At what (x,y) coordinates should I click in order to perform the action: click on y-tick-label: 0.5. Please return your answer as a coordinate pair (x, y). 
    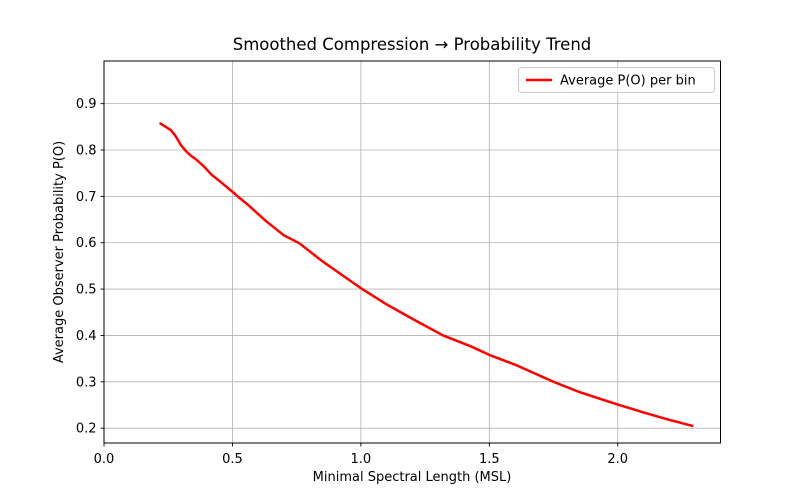
    Looking at the image, I should click on (86, 290).